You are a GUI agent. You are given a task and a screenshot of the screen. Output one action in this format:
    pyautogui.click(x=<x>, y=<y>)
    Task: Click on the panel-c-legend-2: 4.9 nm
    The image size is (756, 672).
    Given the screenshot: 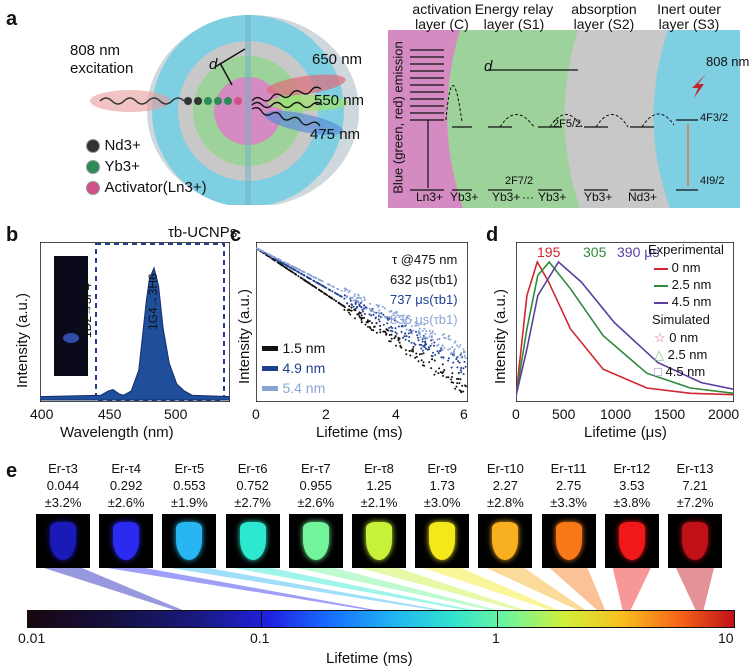 What is the action you would take?
    pyautogui.click(x=293, y=369)
    